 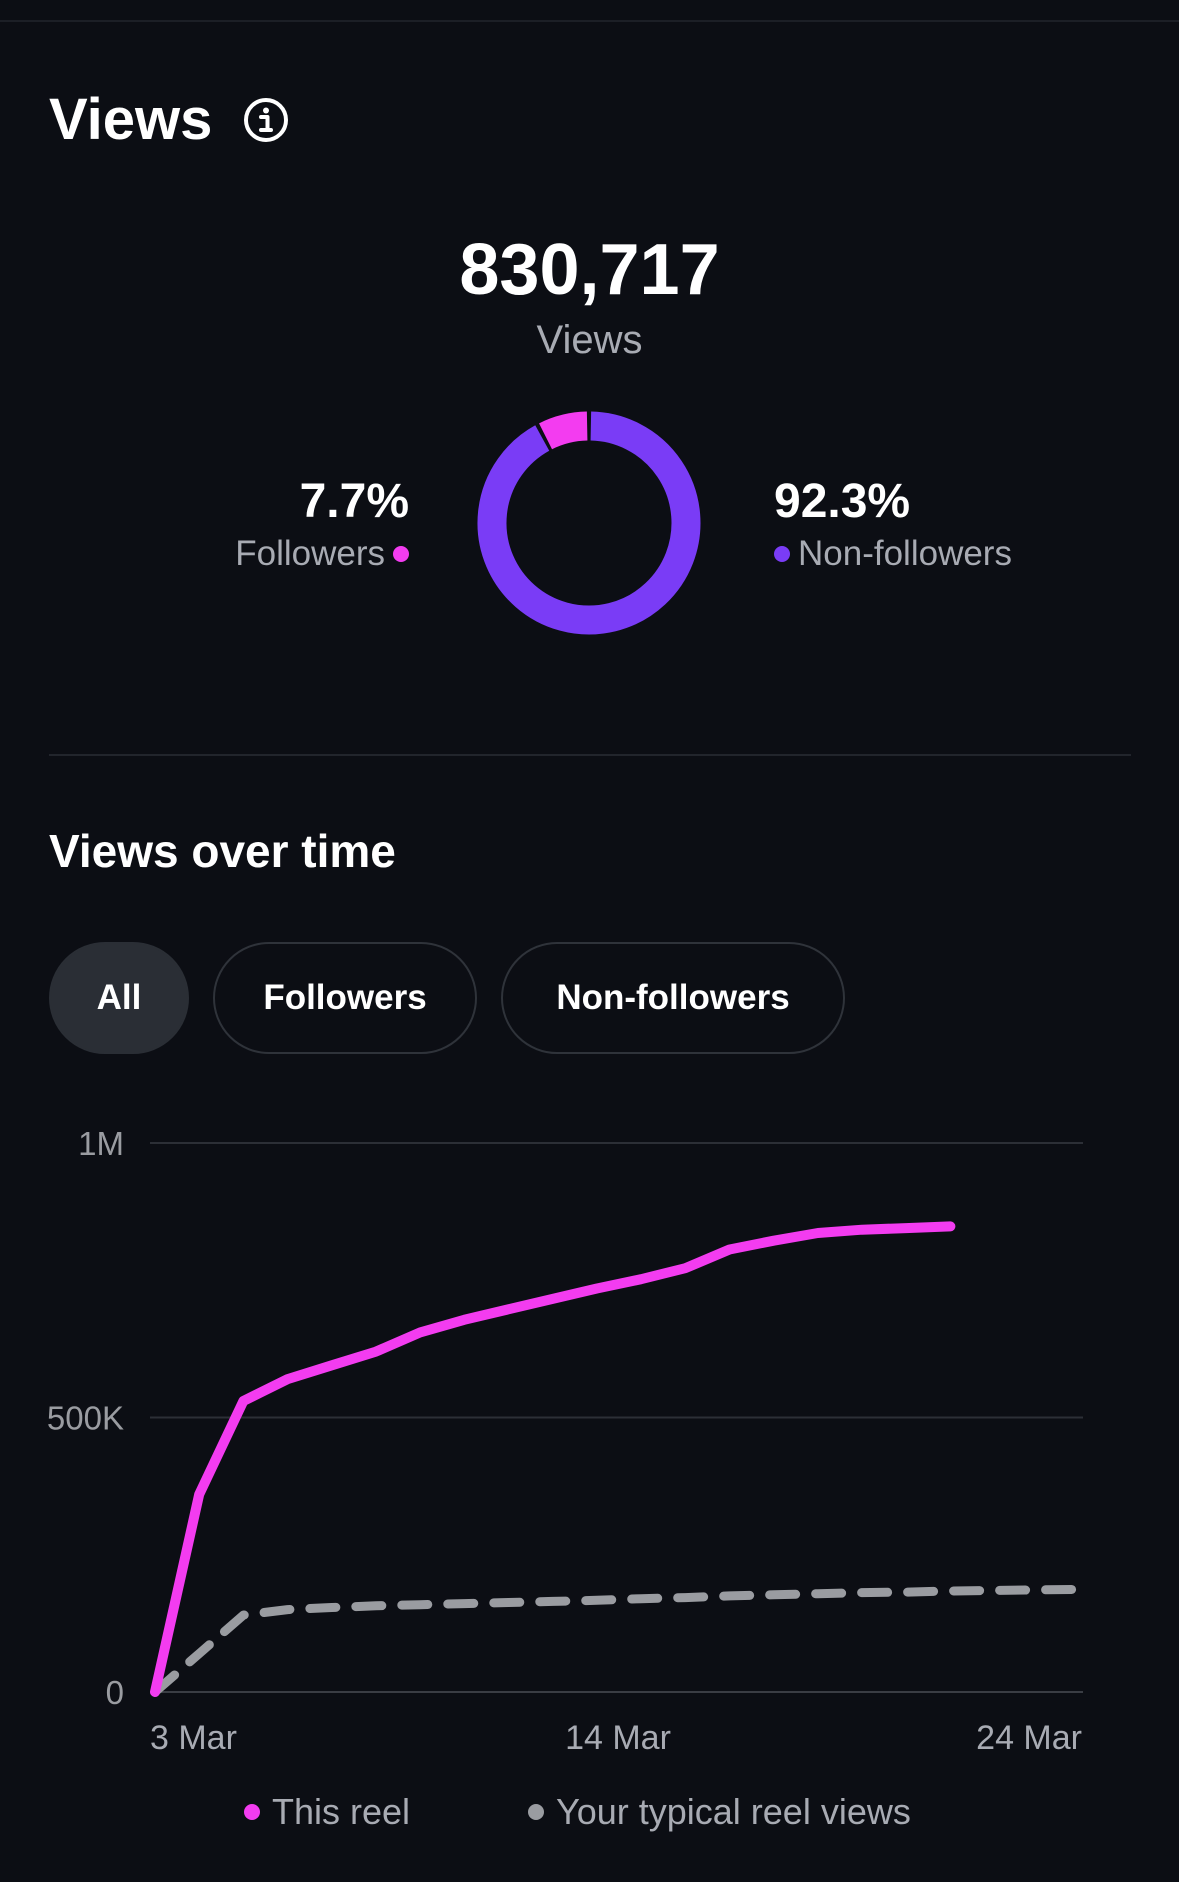 I want to click on filter-chip-all: All, so click(x=119, y=998).